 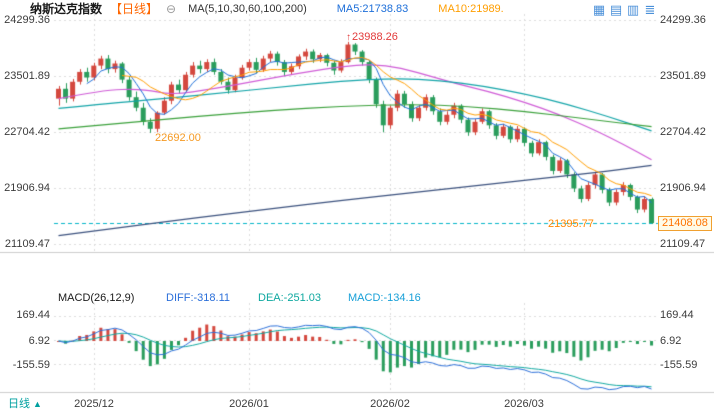 I want to click on period-tag: 【日线】, so click(x=134, y=9).